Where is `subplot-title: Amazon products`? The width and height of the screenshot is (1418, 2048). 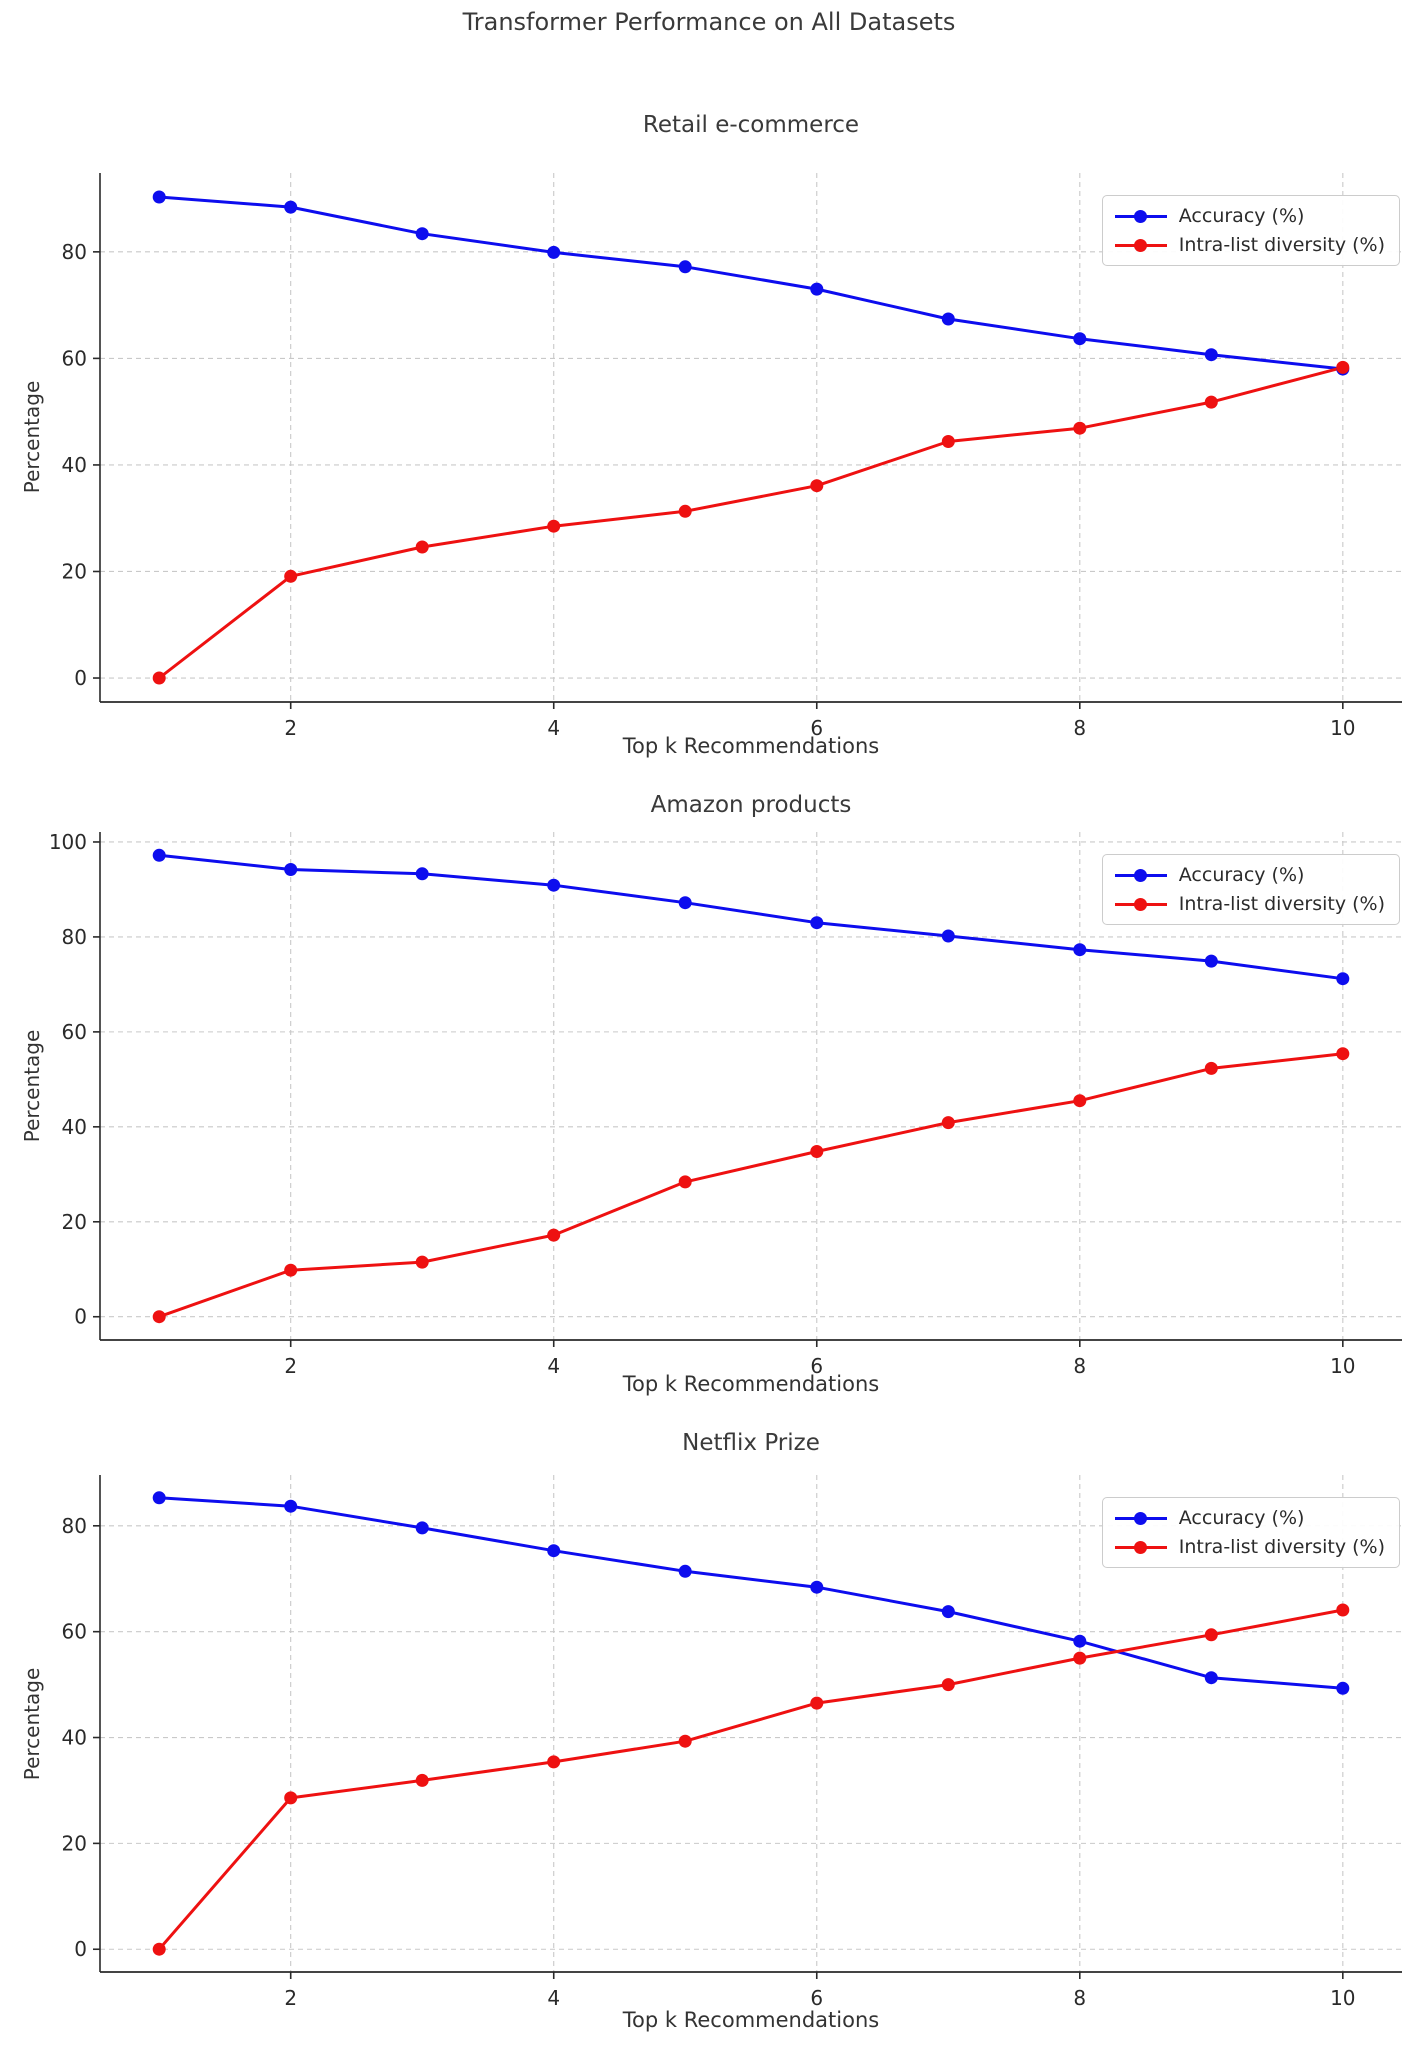
subplot-title: Amazon products is located at coordinates (751, 805).